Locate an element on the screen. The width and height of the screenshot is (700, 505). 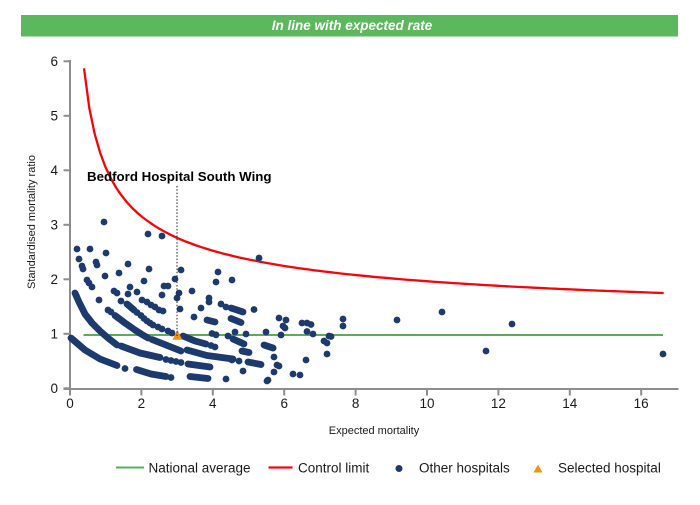
svg-text: 5 is located at coordinates (54, 115).